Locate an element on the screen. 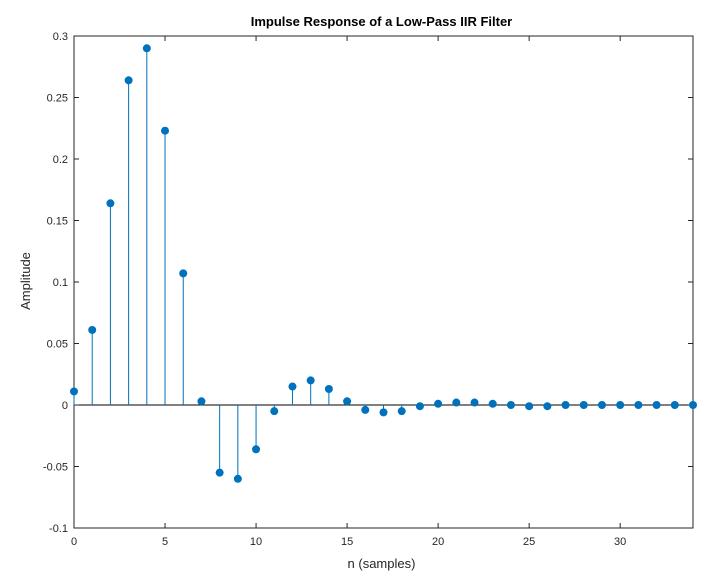 This screenshot has width=715, height=581. x-tick-label: 25 is located at coordinates (529, 542).